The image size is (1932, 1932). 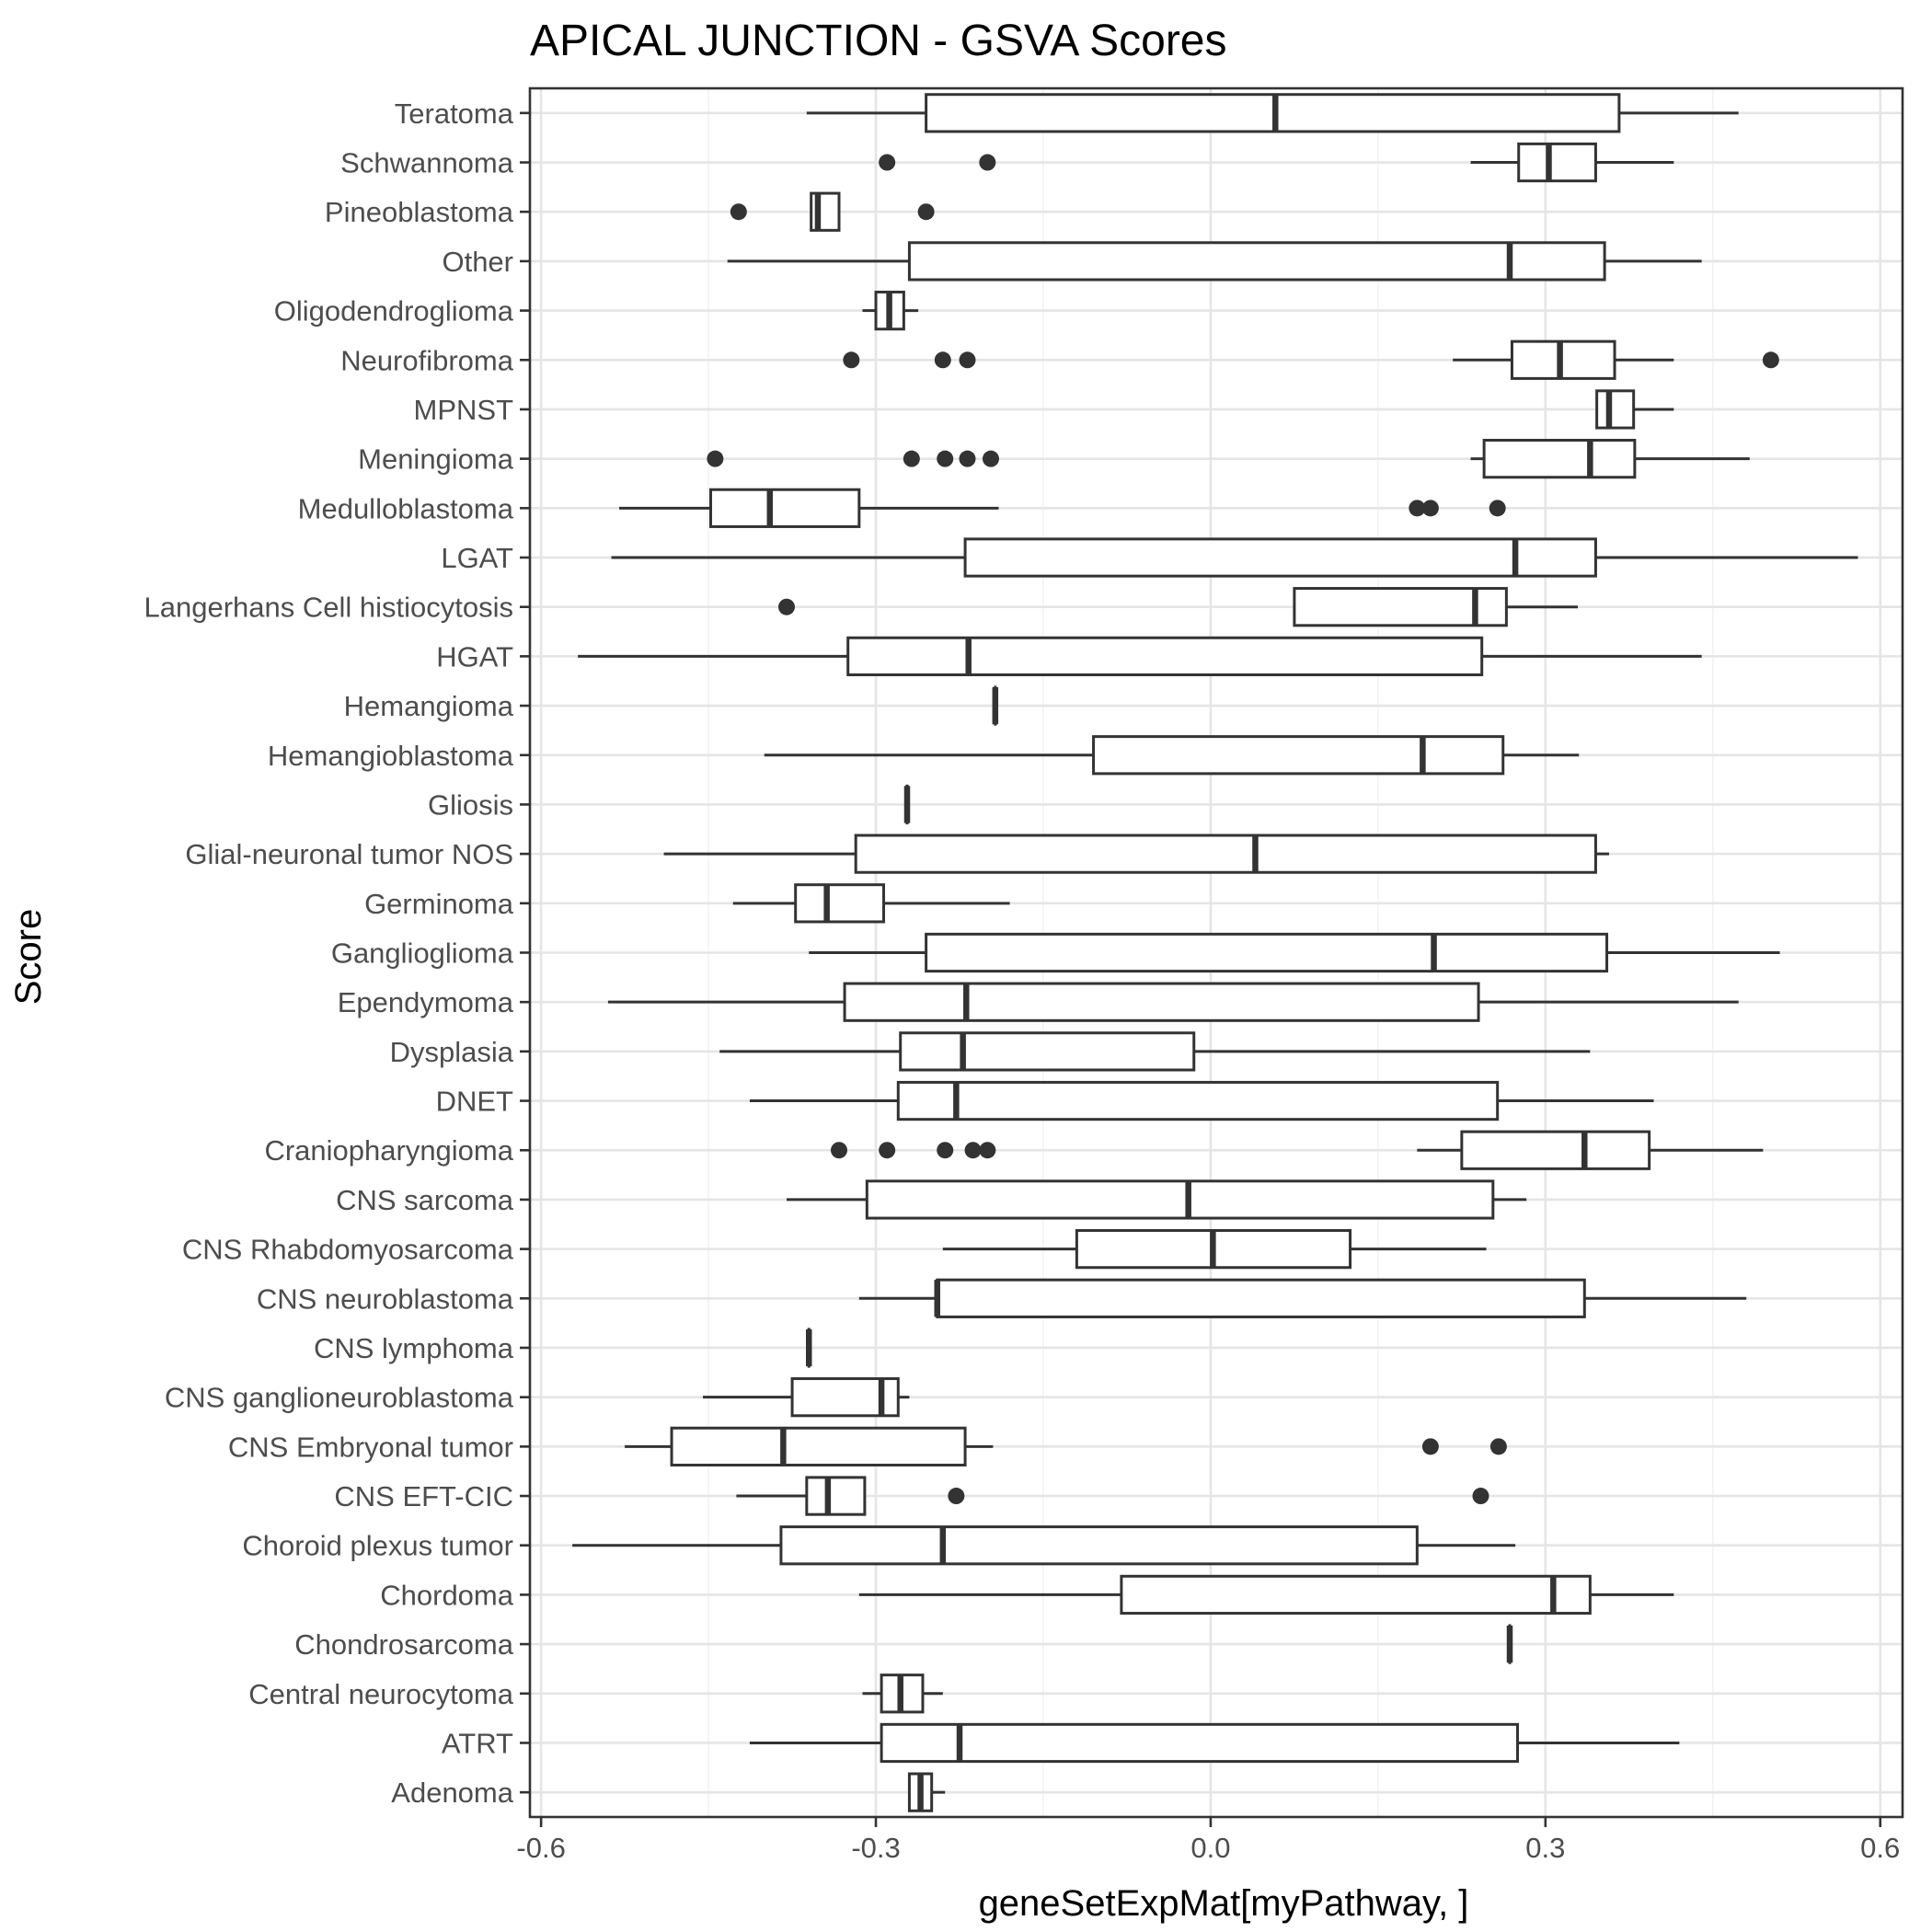 I want to click on x-axis-title: geneSetExpMat[myPathway, ], so click(x=1224, y=1903).